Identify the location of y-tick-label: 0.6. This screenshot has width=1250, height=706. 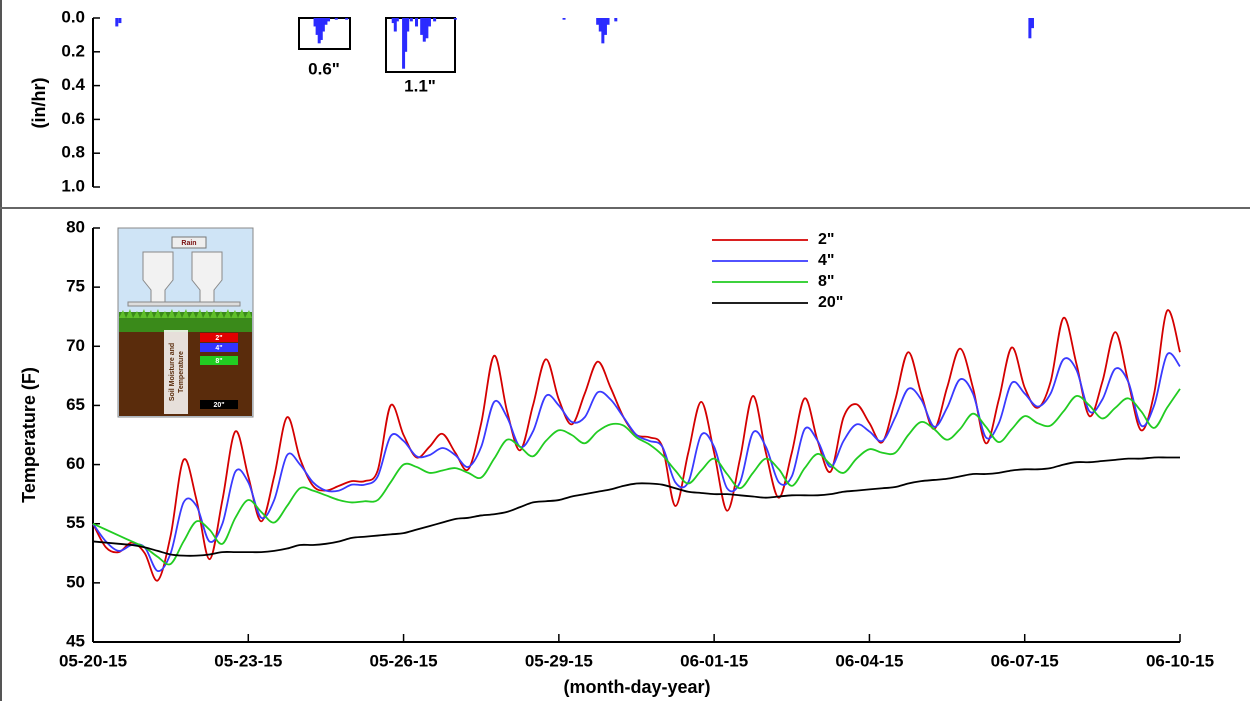
(73, 118).